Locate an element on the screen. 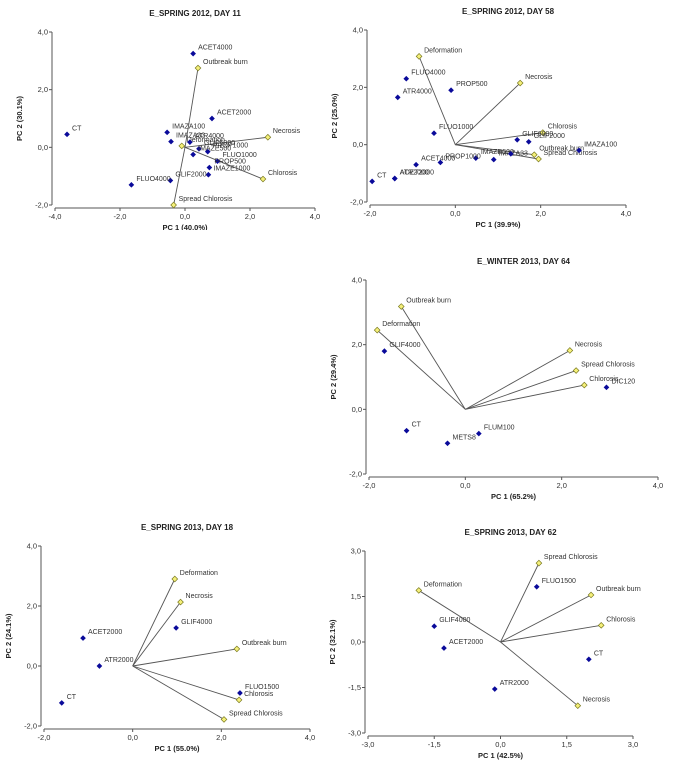  y-axis-label: PC 2 (32.1%) is located at coordinates (332, 642).